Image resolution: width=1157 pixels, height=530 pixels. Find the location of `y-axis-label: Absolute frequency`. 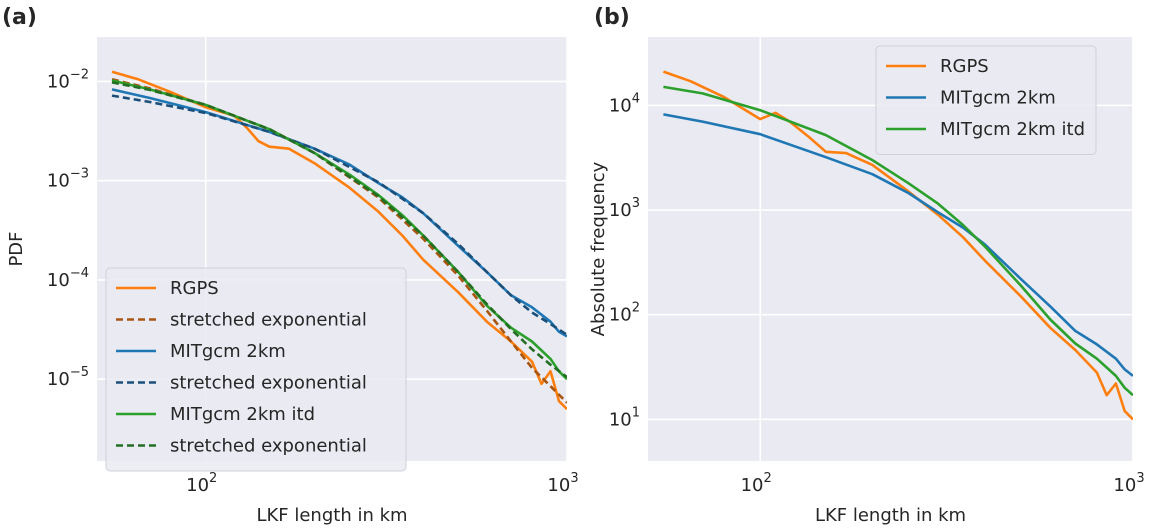

y-axis-label: Absolute frequency is located at coordinates (598, 248).